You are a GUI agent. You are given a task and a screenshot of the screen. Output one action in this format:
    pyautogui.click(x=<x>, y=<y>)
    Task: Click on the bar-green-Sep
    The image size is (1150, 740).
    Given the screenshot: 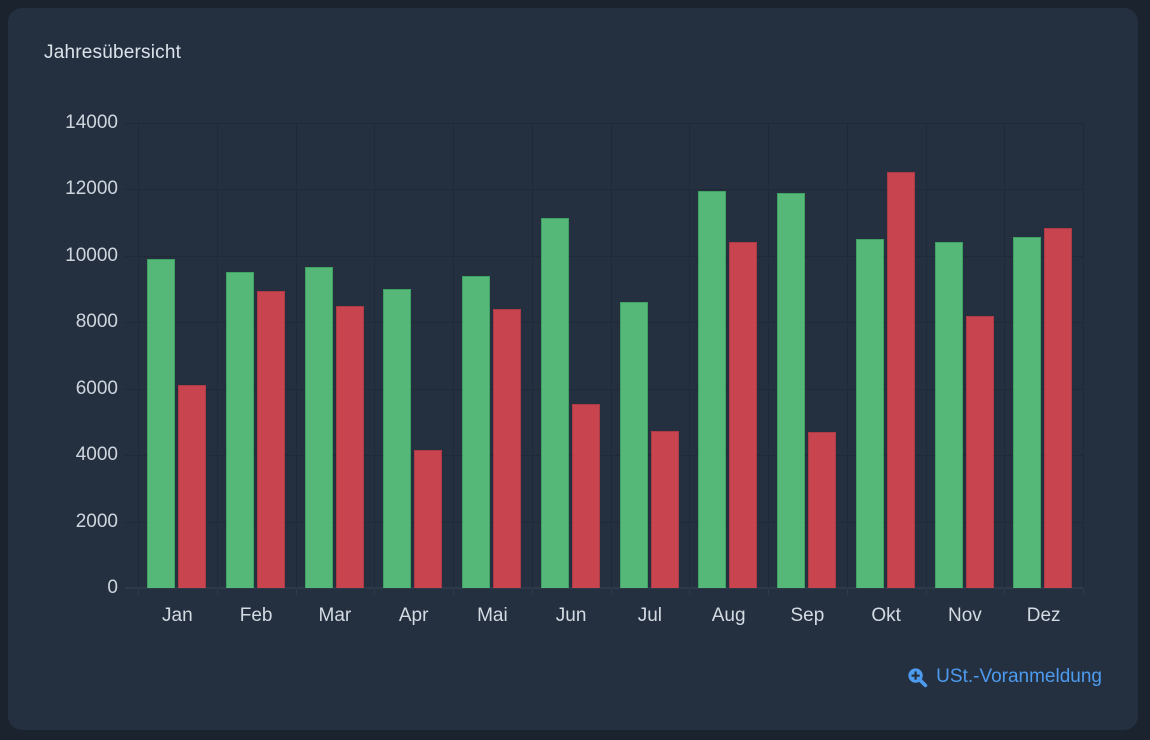 What is the action you would take?
    pyautogui.click(x=791, y=390)
    